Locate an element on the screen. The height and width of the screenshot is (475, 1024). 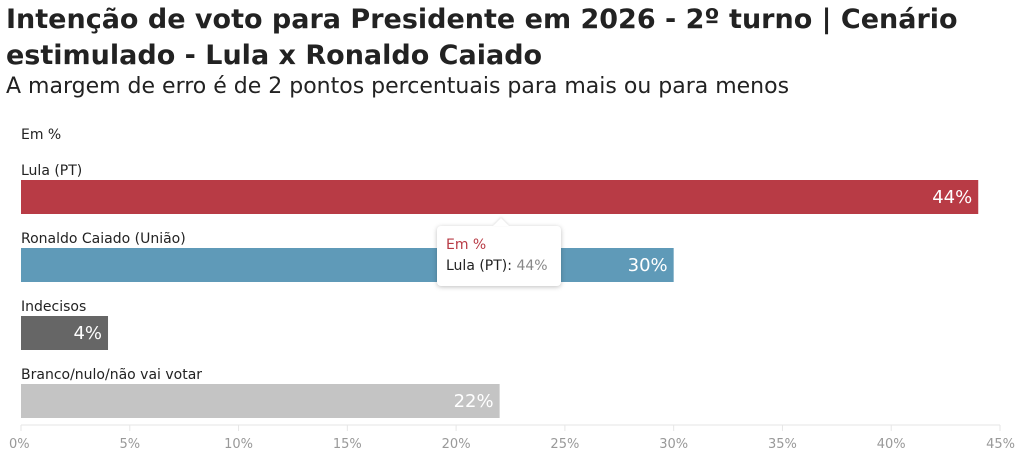
x-tick-label: 40% is located at coordinates (891, 444).